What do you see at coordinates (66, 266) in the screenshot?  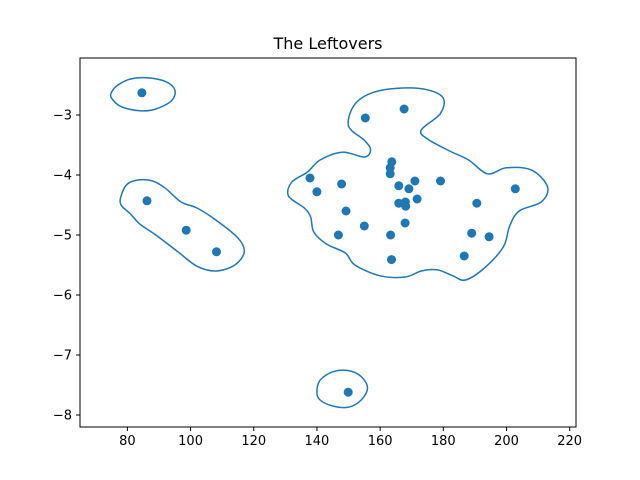 I see `y-axis: −3 −4 −5 −6 −7 −8` at bounding box center [66, 266].